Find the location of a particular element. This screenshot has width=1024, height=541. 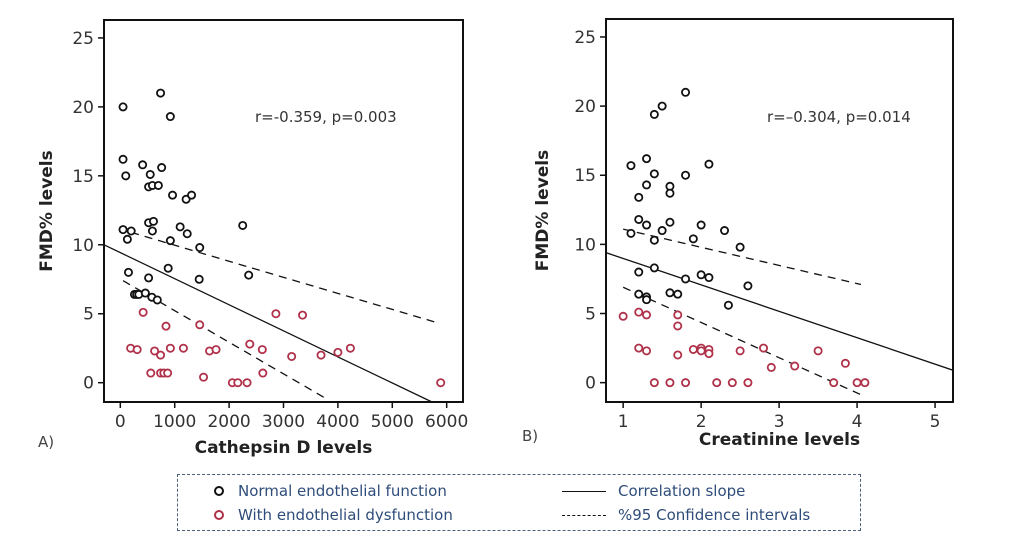

correlation-annotation: r=–0.304, p=0.014 is located at coordinates (839, 117).